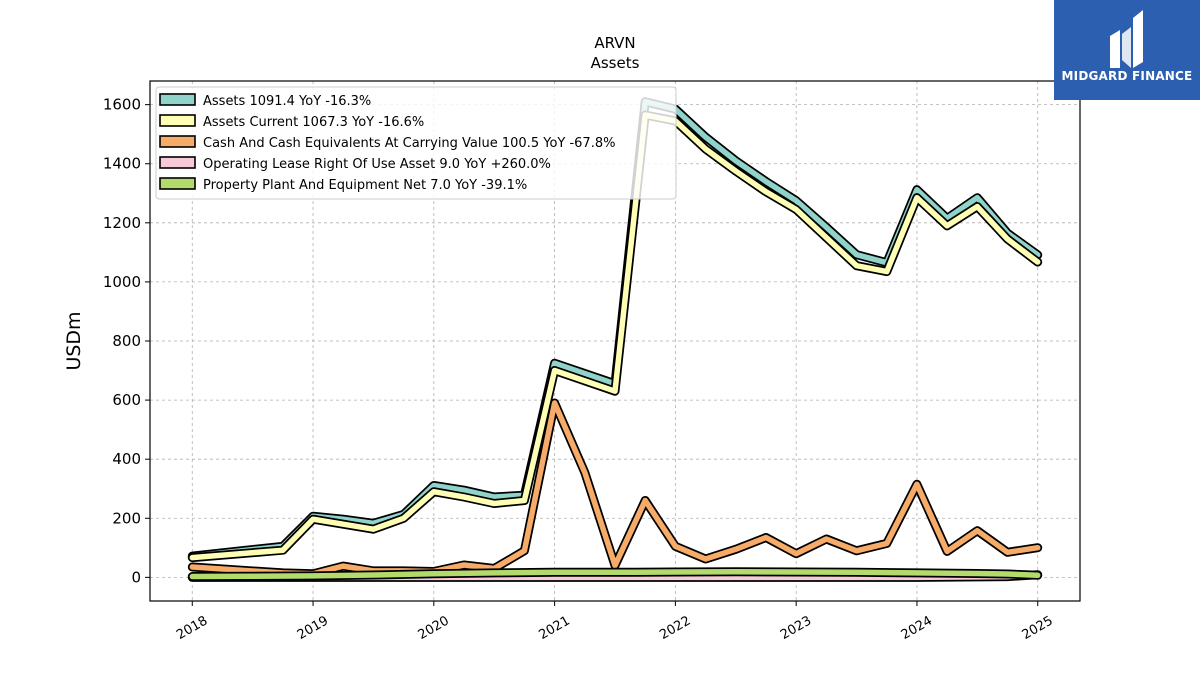  I want to click on logo-text: MIDGARD FINANCE, so click(1127, 76).